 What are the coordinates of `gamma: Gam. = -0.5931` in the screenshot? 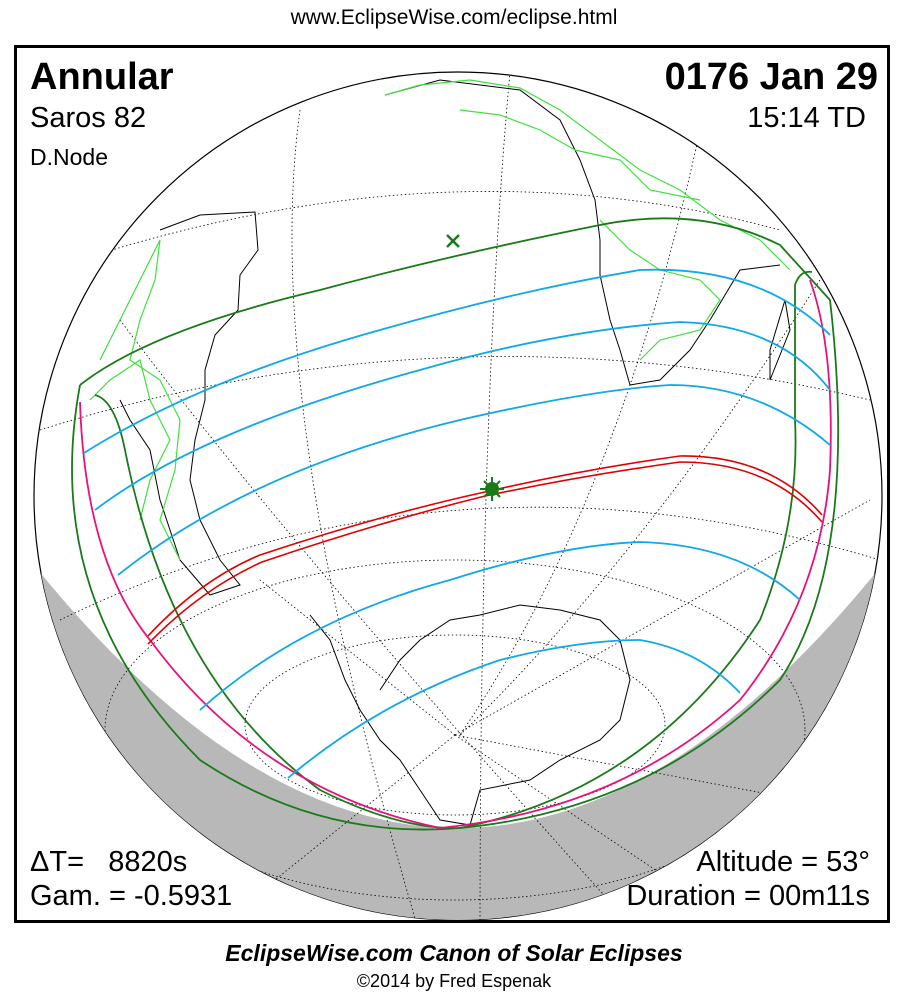 It's located at (131, 896).